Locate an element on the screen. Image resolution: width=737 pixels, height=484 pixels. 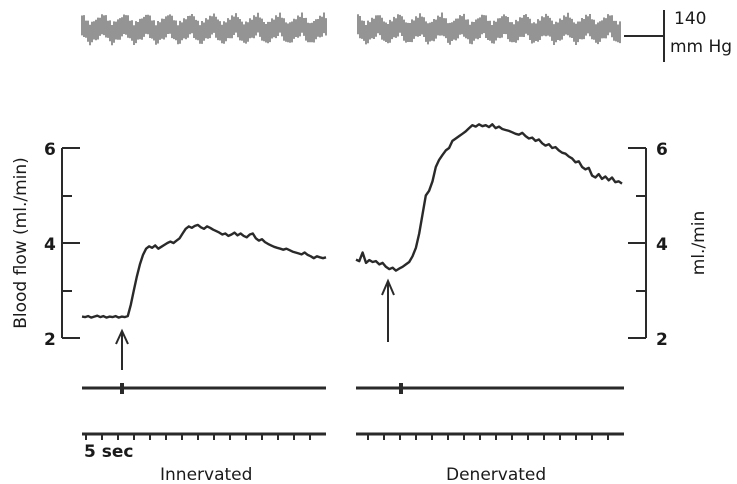
left-y-axis is located at coordinates (70, 243).